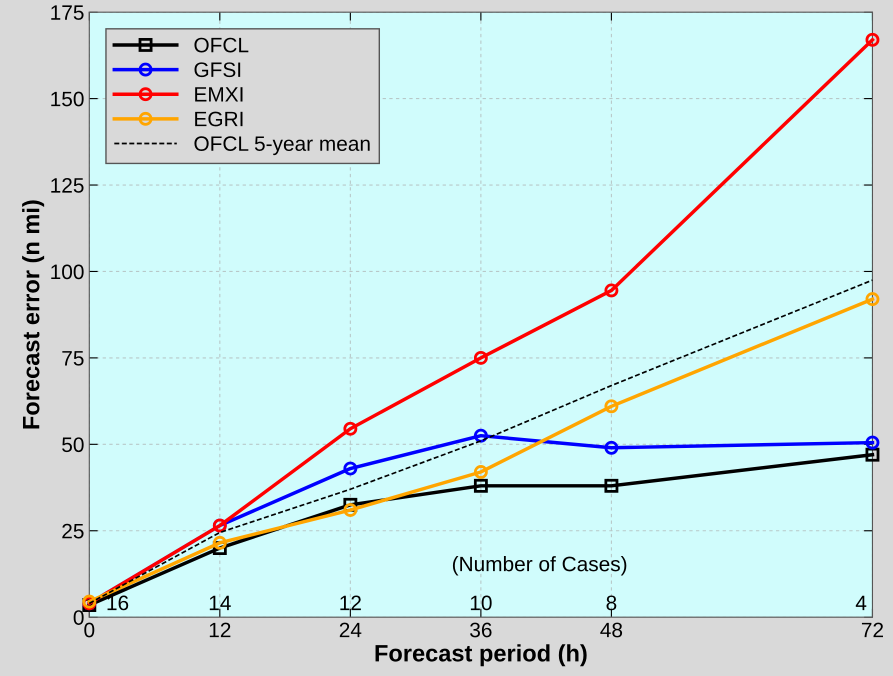 This screenshot has width=893, height=676. What do you see at coordinates (67, 185) in the screenshot?
I see `y-tick-label: 125` at bounding box center [67, 185].